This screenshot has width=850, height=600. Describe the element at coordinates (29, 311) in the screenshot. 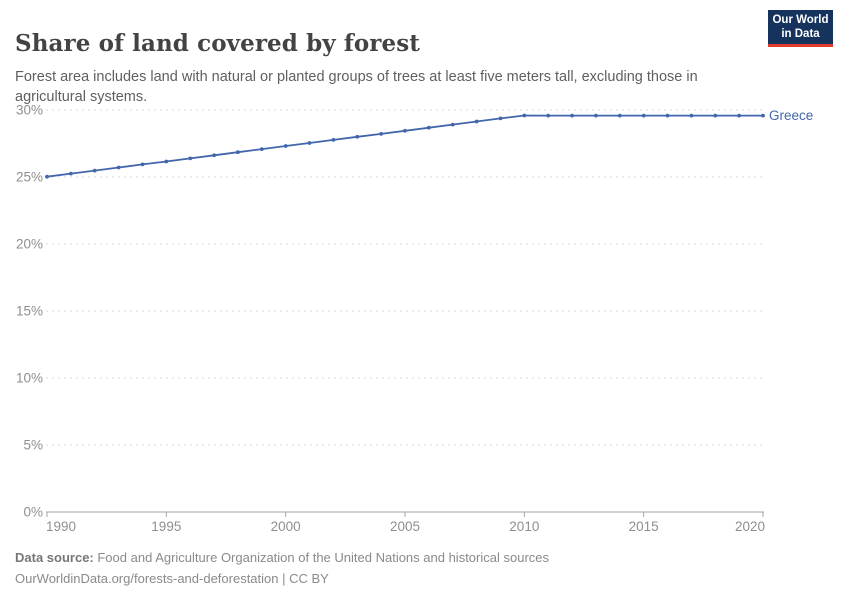

I see `y-tick-label-15: 15%` at that location.